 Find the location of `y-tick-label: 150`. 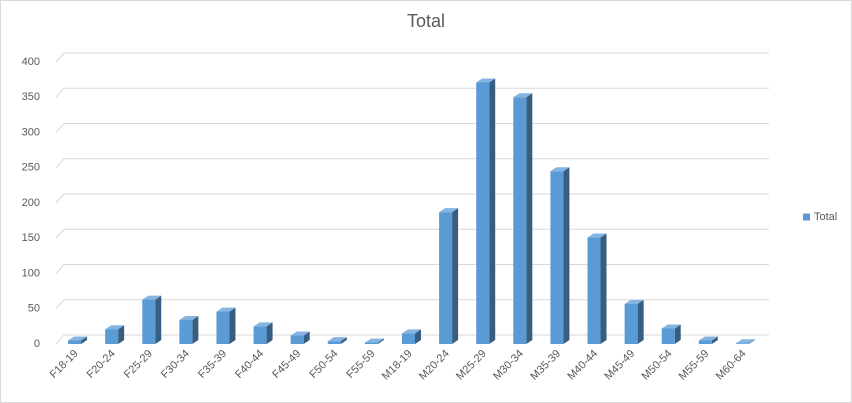

y-tick-label: 150 is located at coordinates (31, 238).